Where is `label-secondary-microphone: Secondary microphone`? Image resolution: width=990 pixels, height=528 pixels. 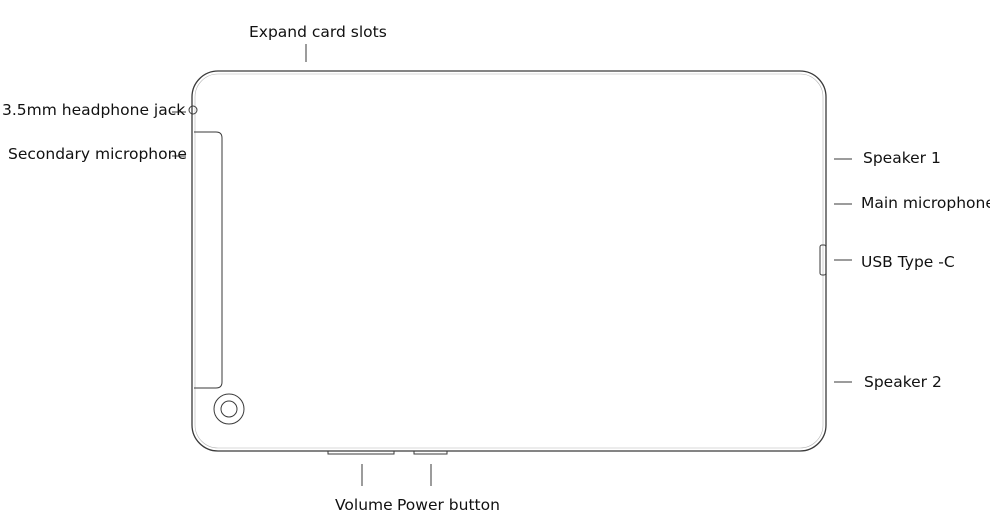 label-secondary-microphone: Secondary microphone is located at coordinates (97, 154).